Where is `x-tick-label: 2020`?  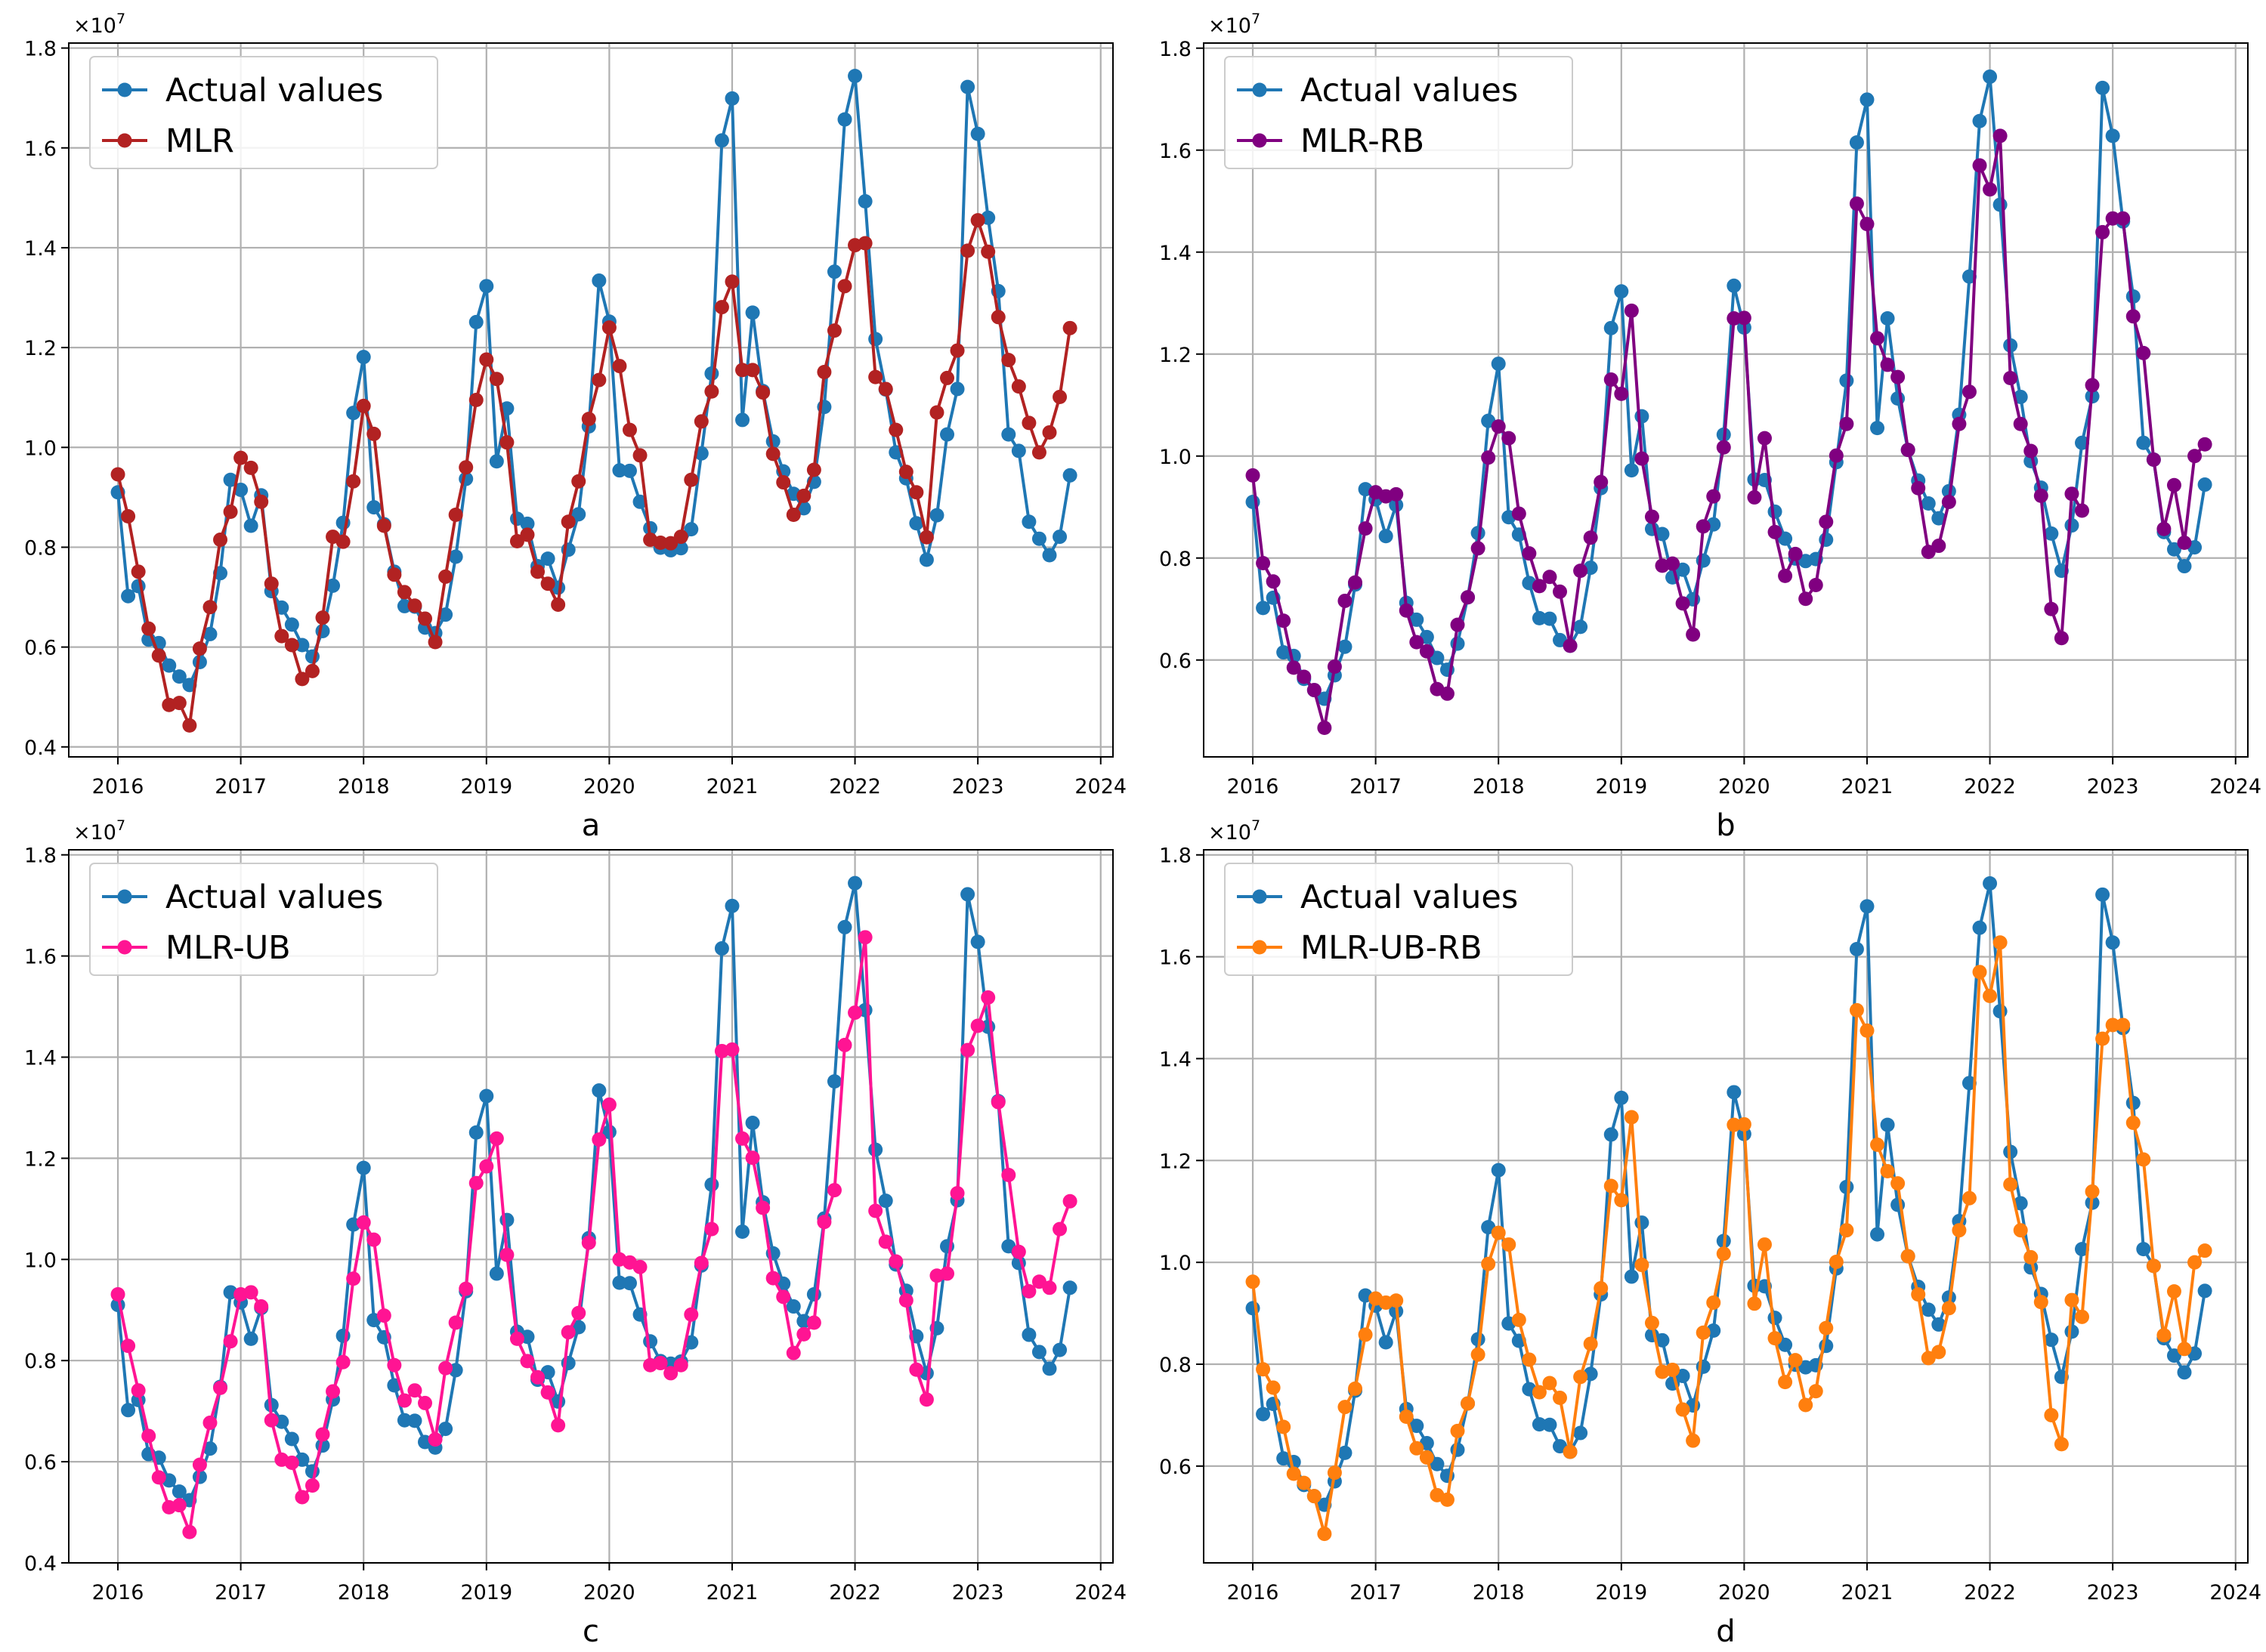
x-tick-label: 2020 is located at coordinates (1744, 1592).